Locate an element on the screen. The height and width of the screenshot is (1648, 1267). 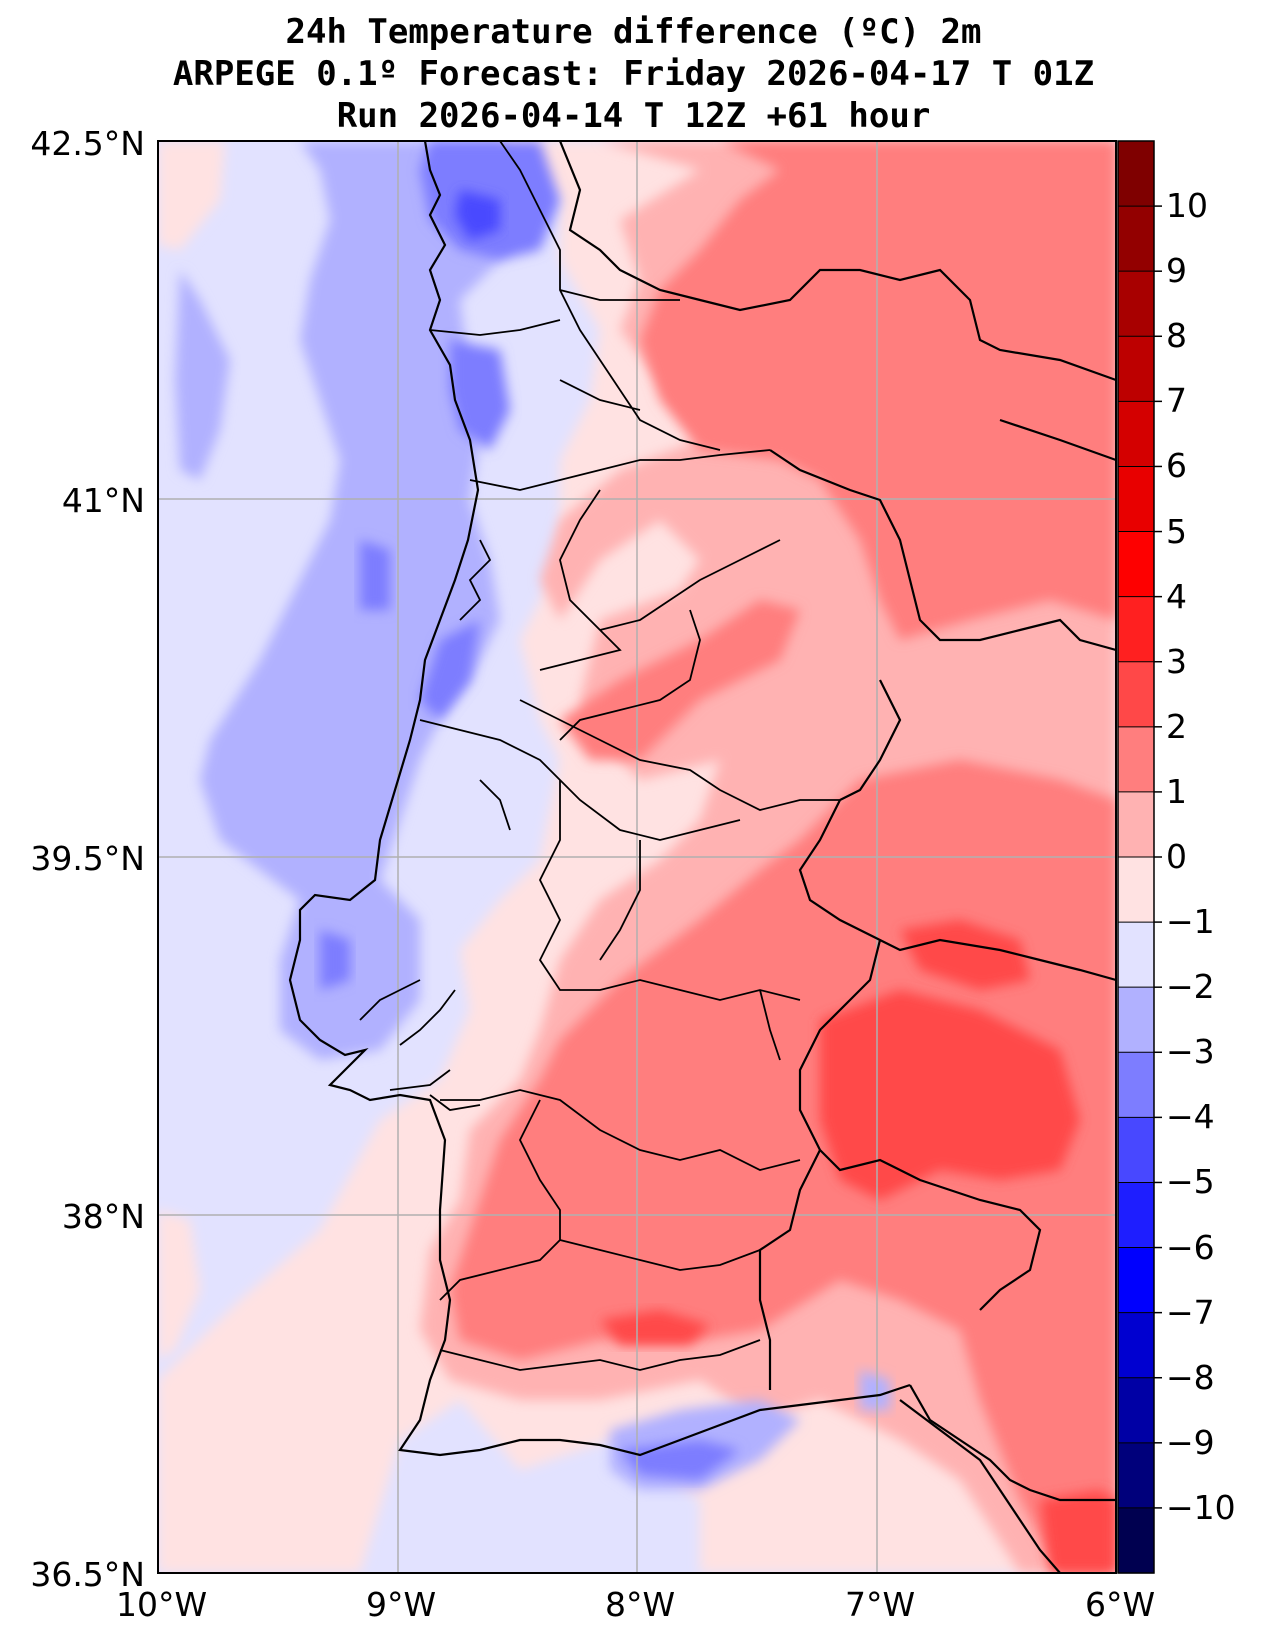
lat-tick-41n: 41°N is located at coordinates (103, 500).